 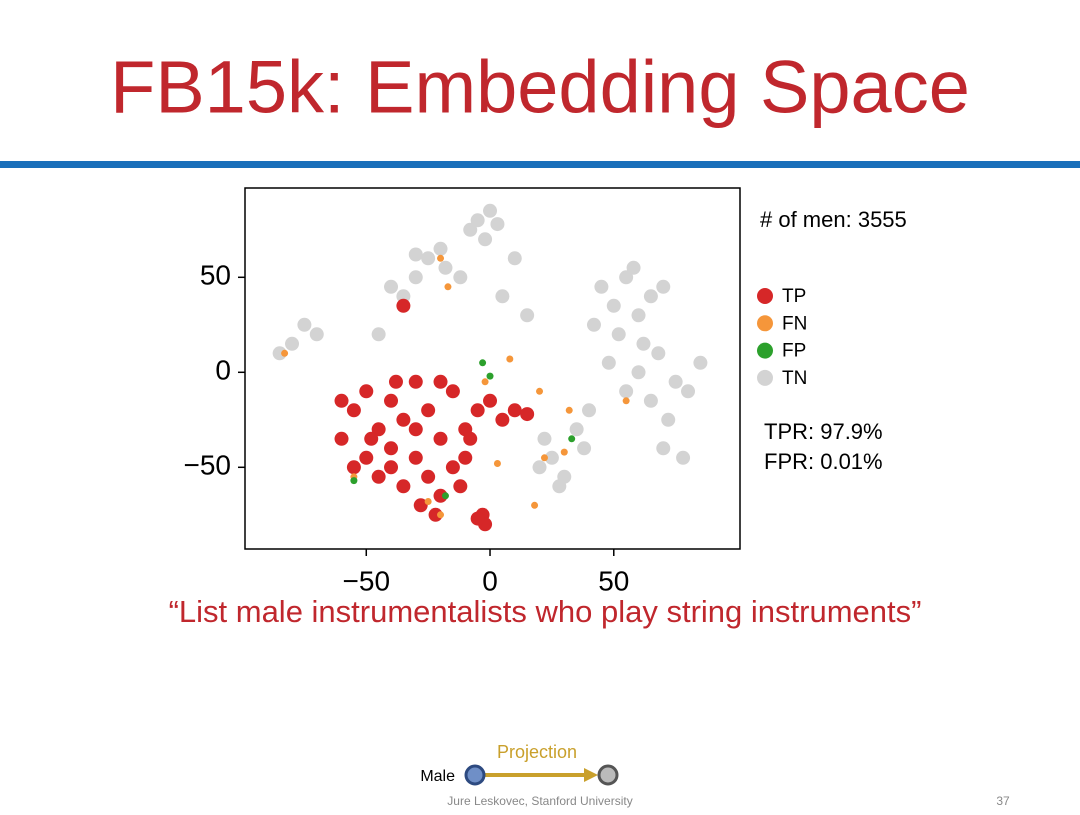 I want to click on title-rule, so click(x=540, y=164).